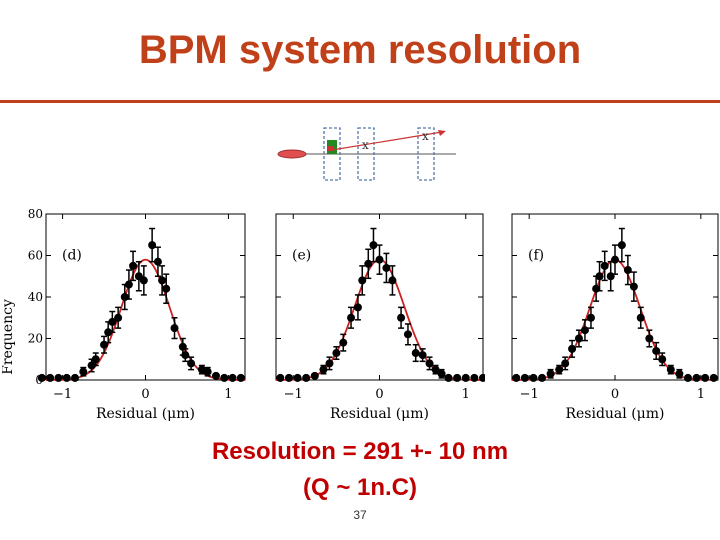 The width and height of the screenshot is (720, 540). I want to click on predicted-position-marker: x, so click(365, 145).